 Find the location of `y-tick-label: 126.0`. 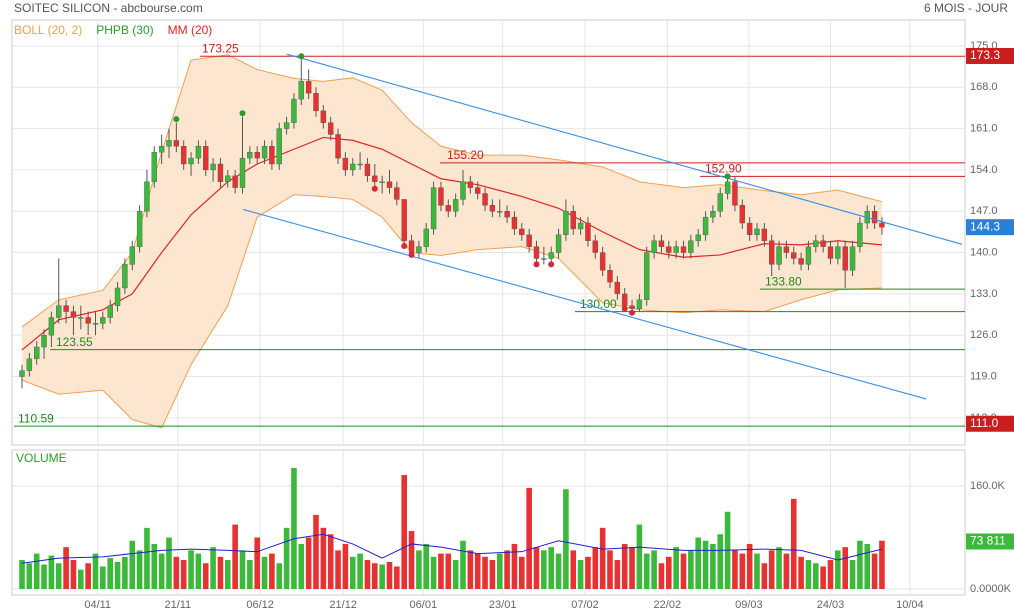

y-tick-label: 126.0 is located at coordinates (984, 335).